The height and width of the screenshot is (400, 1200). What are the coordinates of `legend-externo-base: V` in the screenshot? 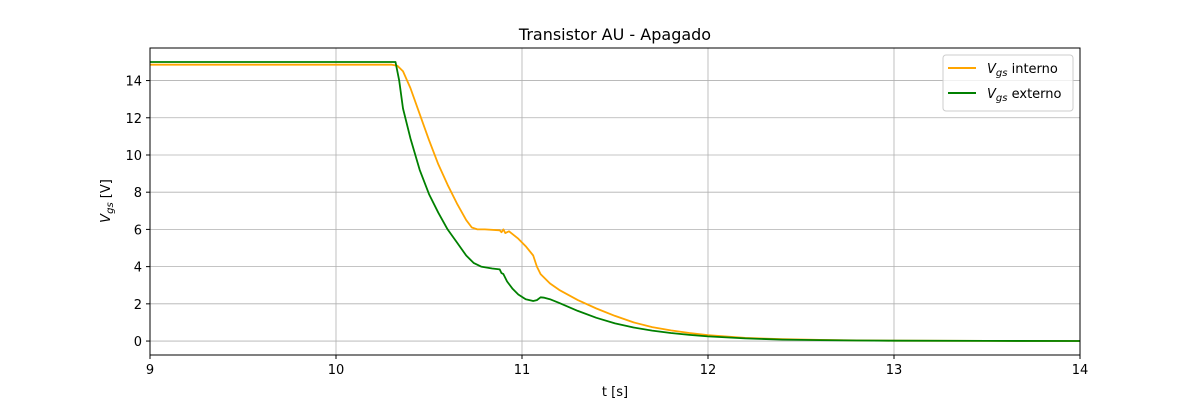 It's located at (992, 94).